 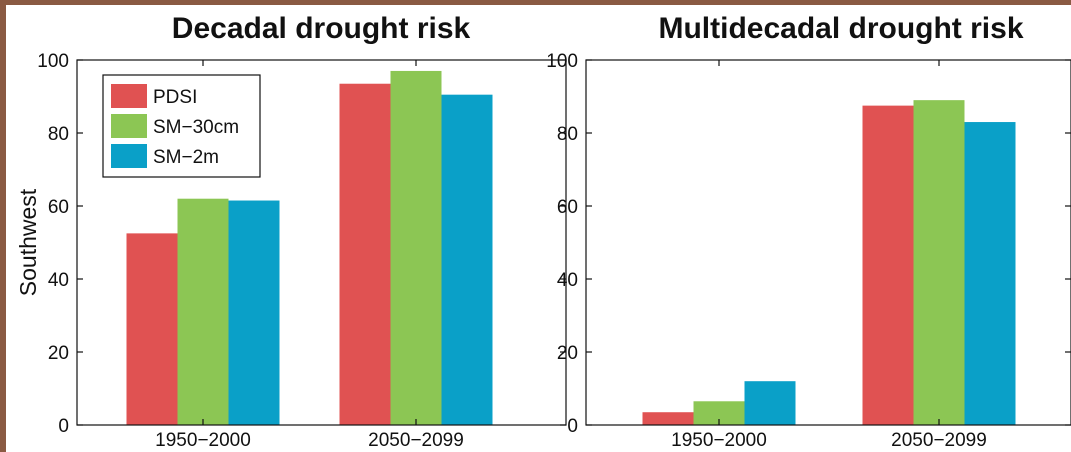 I want to click on legend: PDSI SM−30cm SM−2m, so click(x=181, y=126).